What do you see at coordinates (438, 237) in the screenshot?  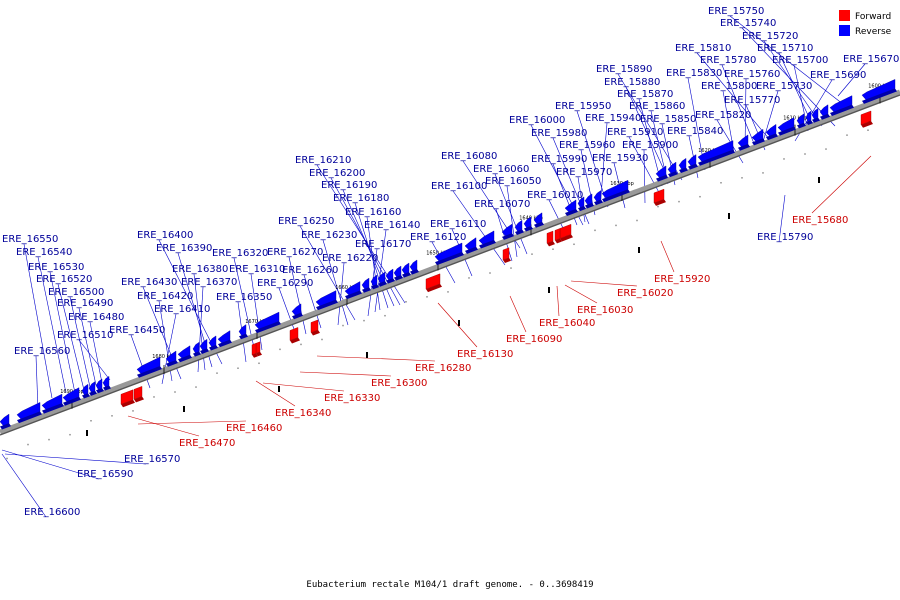 I see `gene-label-ere-16120: ERE_16120` at bounding box center [438, 237].